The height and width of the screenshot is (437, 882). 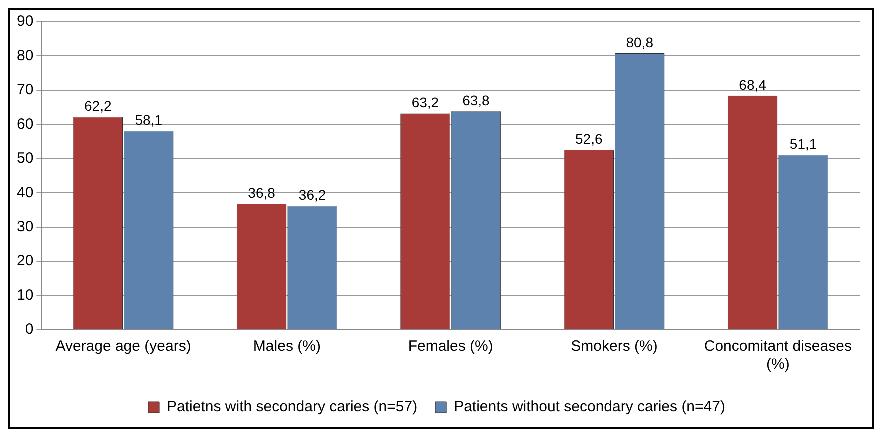 I want to click on data-label: 62,2, so click(x=98, y=106).